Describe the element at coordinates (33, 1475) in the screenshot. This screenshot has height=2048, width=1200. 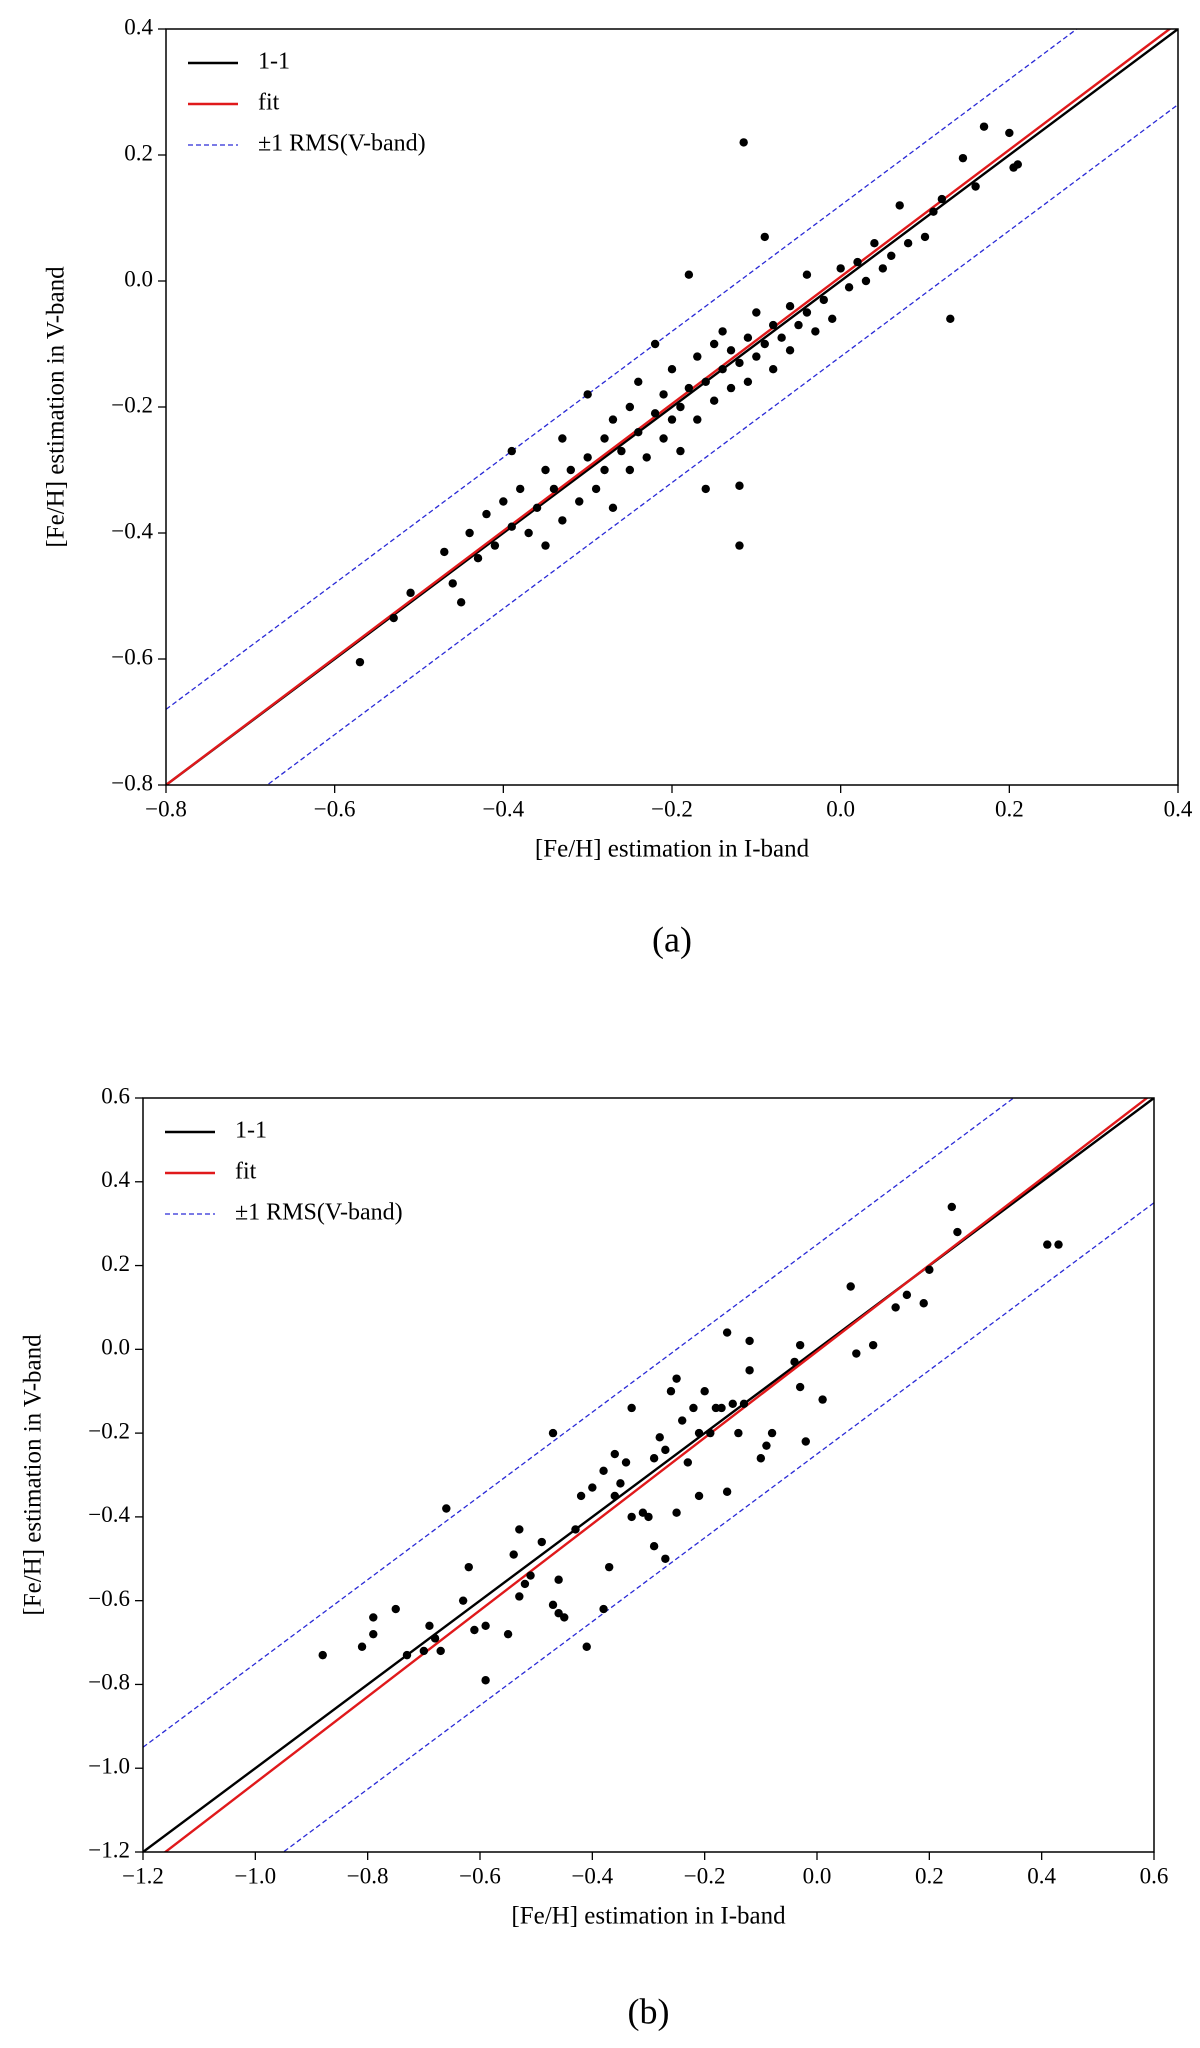
I see `y-axis-label: [Fe/H] estimation in V-band` at that location.